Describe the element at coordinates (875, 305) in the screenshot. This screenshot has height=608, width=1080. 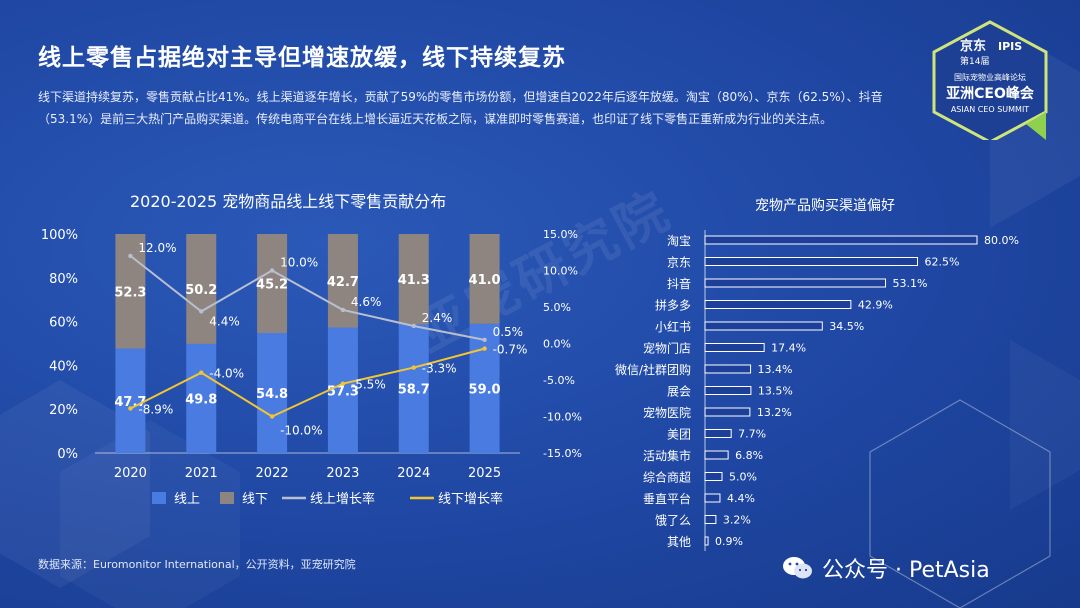
I see `channel-value-label: 42.9%` at that location.